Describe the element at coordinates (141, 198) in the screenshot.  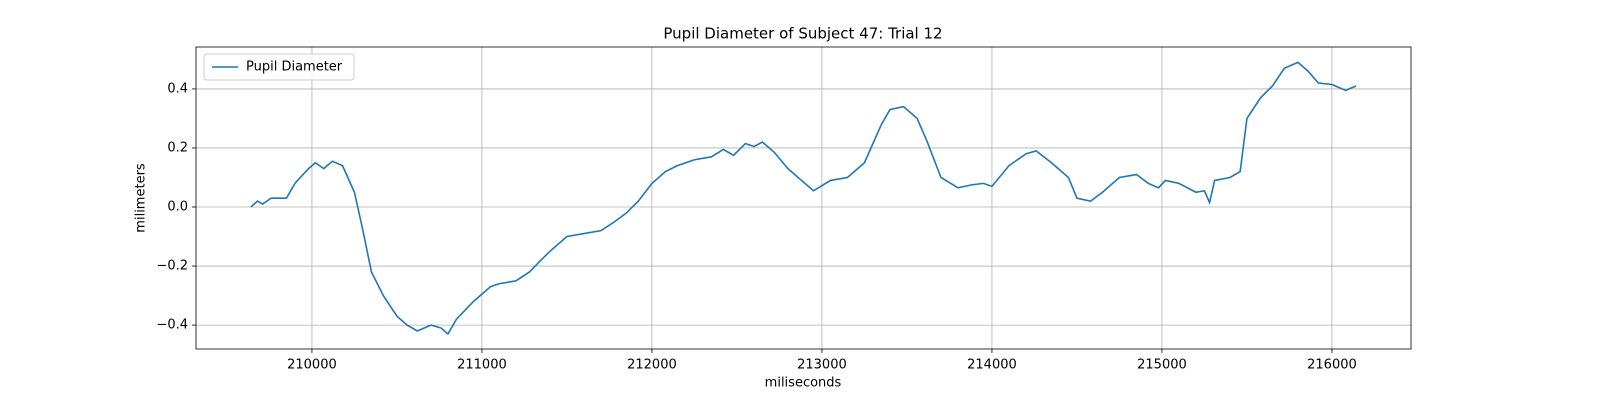
I see `y-axis-label: milimeters` at that location.